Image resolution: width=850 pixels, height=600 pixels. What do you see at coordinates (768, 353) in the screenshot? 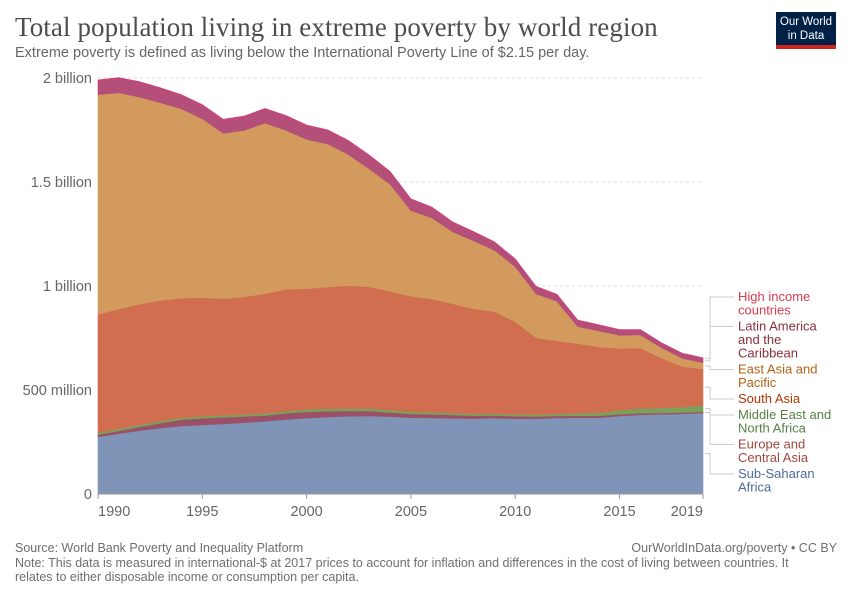
I see `legend-label-latin-america-and-the-caribbean: Caribbean` at bounding box center [768, 353].